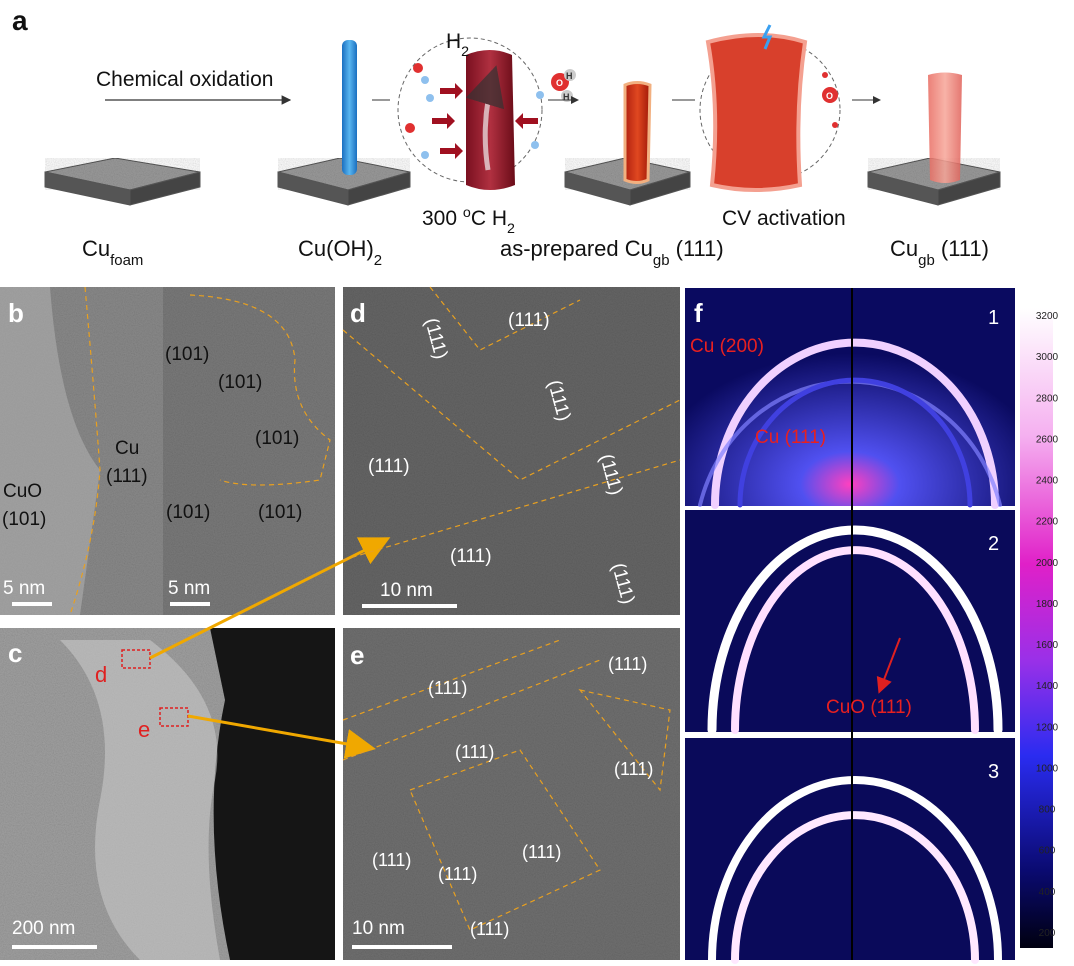 The height and width of the screenshot is (966, 1074). Describe the element at coordinates (127, 448) in the screenshot. I see `lattice-label: Cu` at that location.